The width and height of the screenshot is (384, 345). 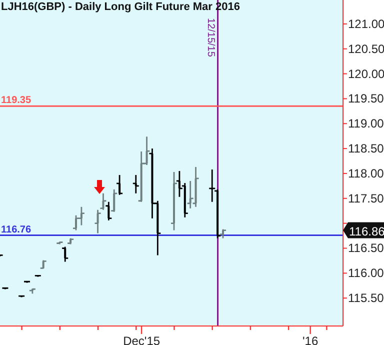 I want to click on y-tick-label: 121.00, so click(x=366, y=23).